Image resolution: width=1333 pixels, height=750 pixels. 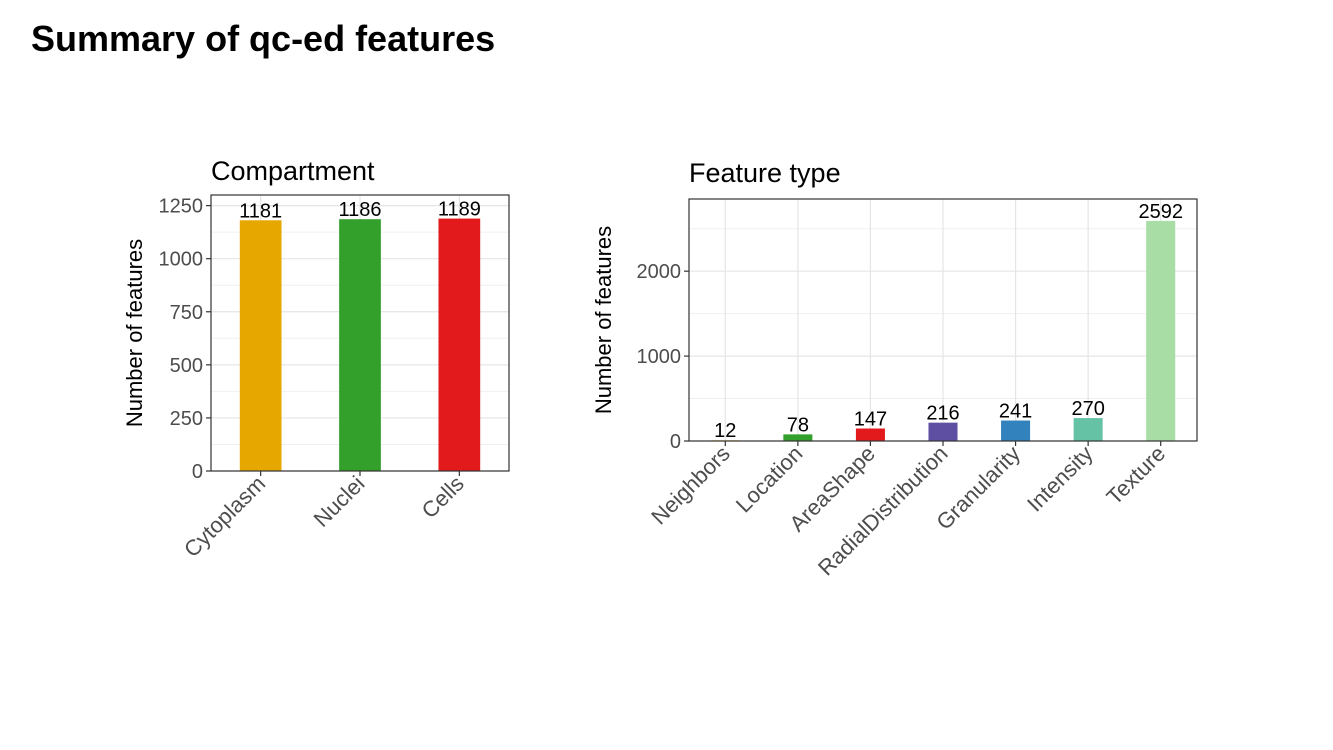 What do you see at coordinates (263, 38) in the screenshot?
I see `page-title: Summary of qc-ed features` at bounding box center [263, 38].